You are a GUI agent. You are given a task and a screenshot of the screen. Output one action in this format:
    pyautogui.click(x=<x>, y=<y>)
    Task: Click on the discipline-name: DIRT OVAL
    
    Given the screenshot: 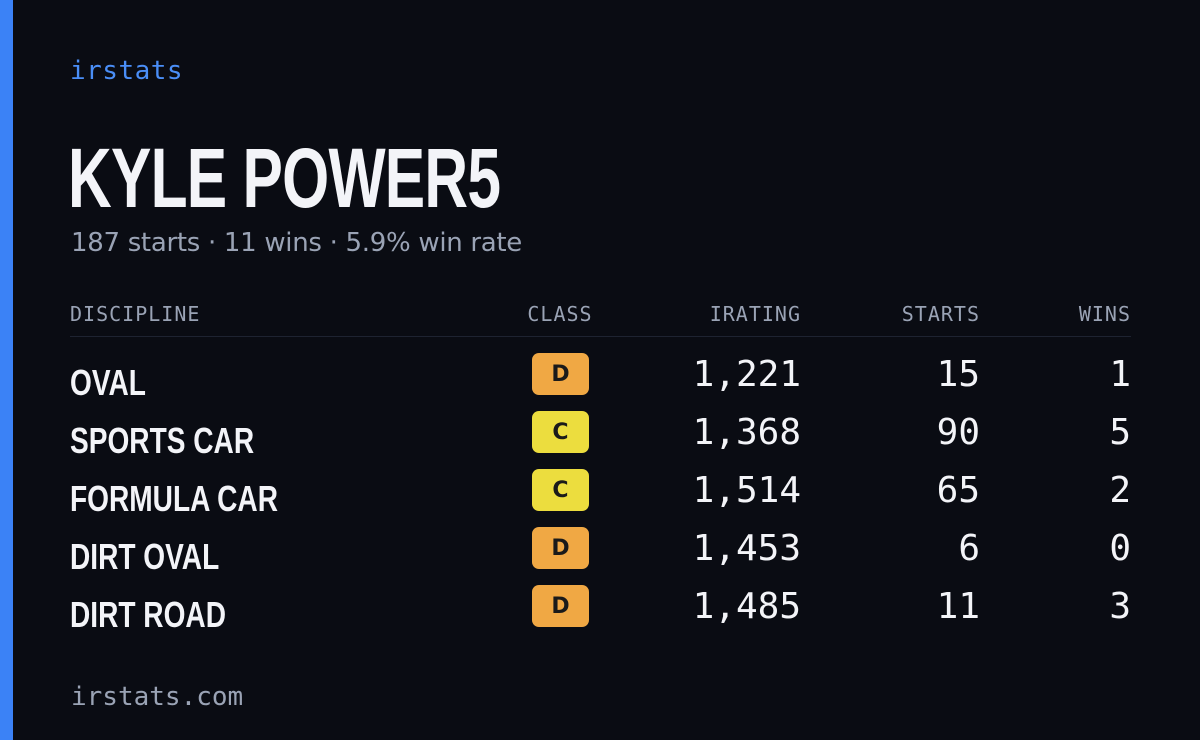 What is the action you would take?
    pyautogui.click(x=145, y=556)
    